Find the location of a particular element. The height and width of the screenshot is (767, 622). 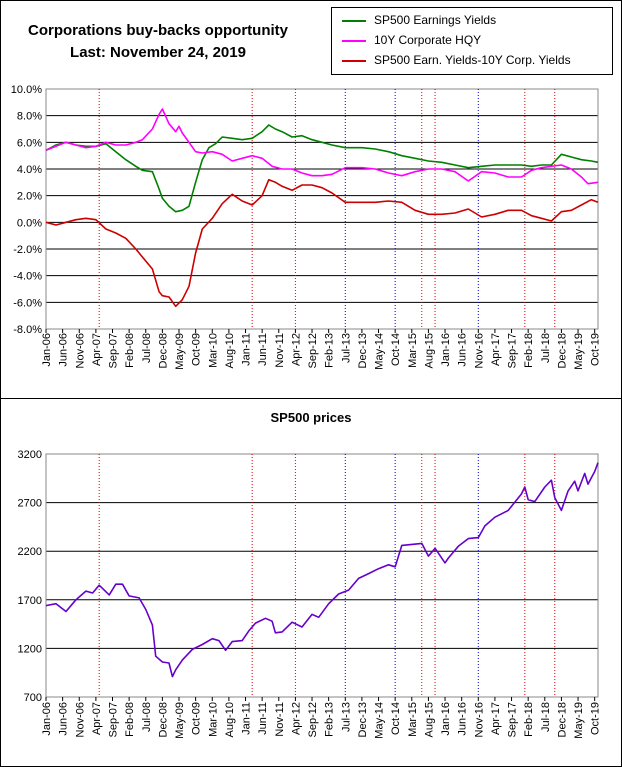

x-tick-label: Jan-11 is located at coordinates (247, 349).